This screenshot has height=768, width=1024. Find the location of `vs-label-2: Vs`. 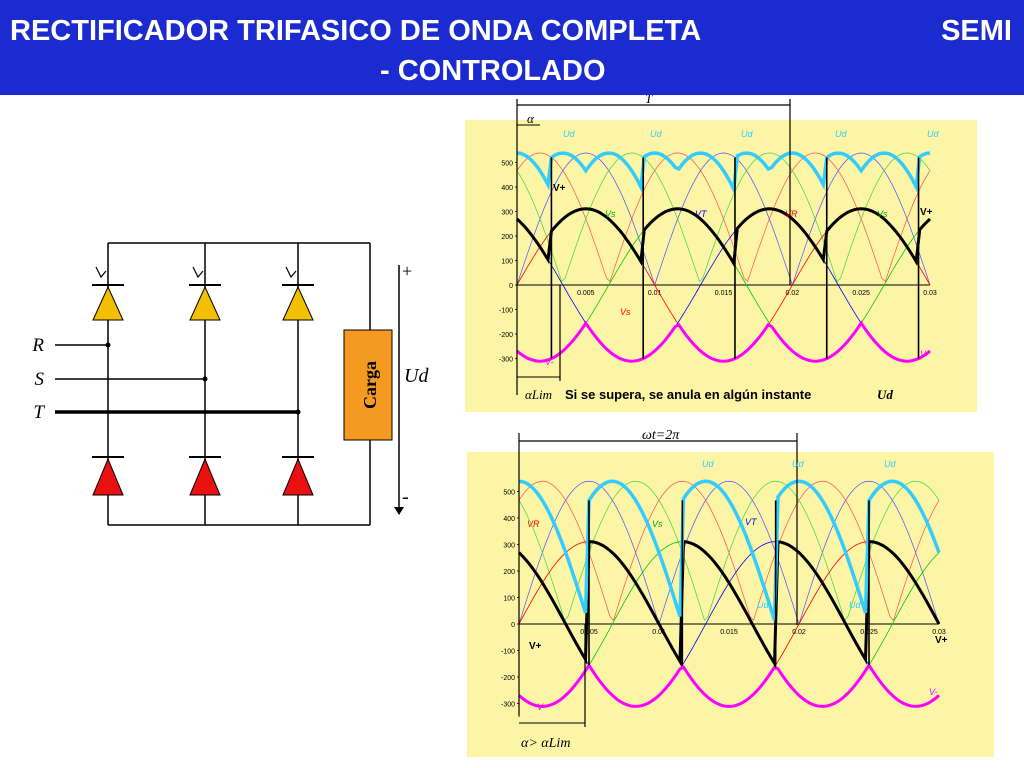

vs-label-2: Vs is located at coordinates (882, 214).